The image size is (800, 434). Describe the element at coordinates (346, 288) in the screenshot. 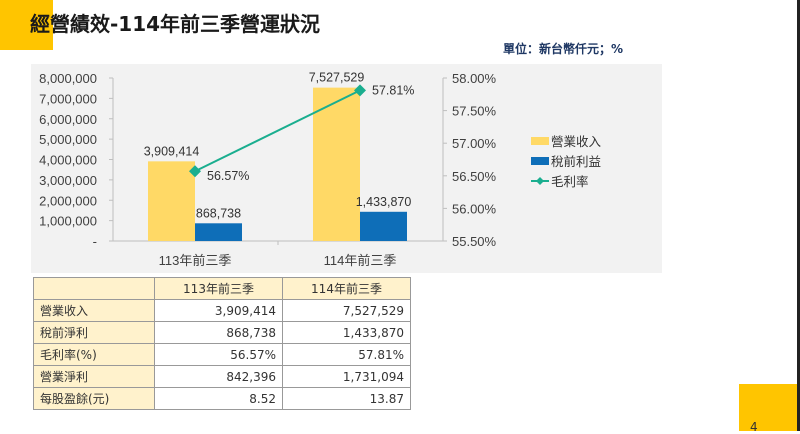

I see `table-header-114: 114年前三季` at that location.